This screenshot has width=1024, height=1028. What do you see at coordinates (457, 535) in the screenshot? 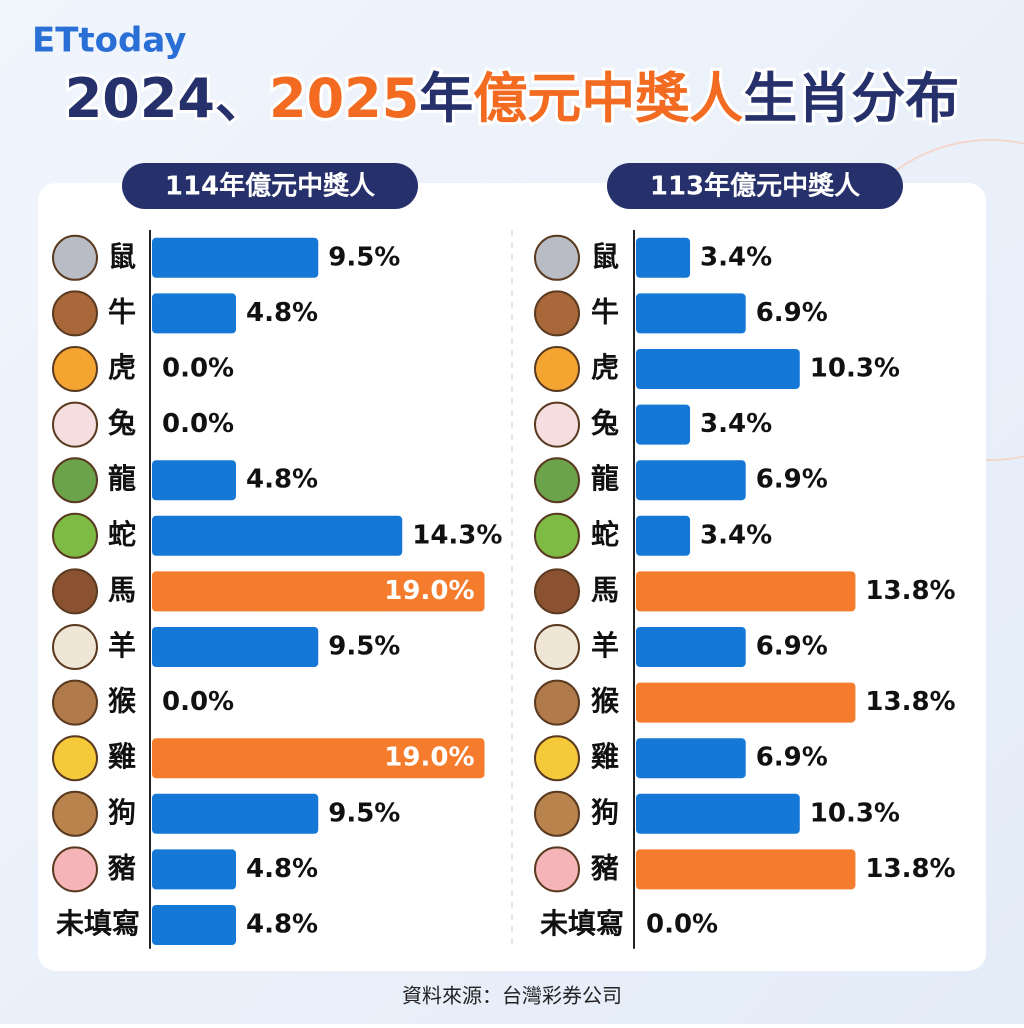
I see `value-label: 14.3%` at bounding box center [457, 535].